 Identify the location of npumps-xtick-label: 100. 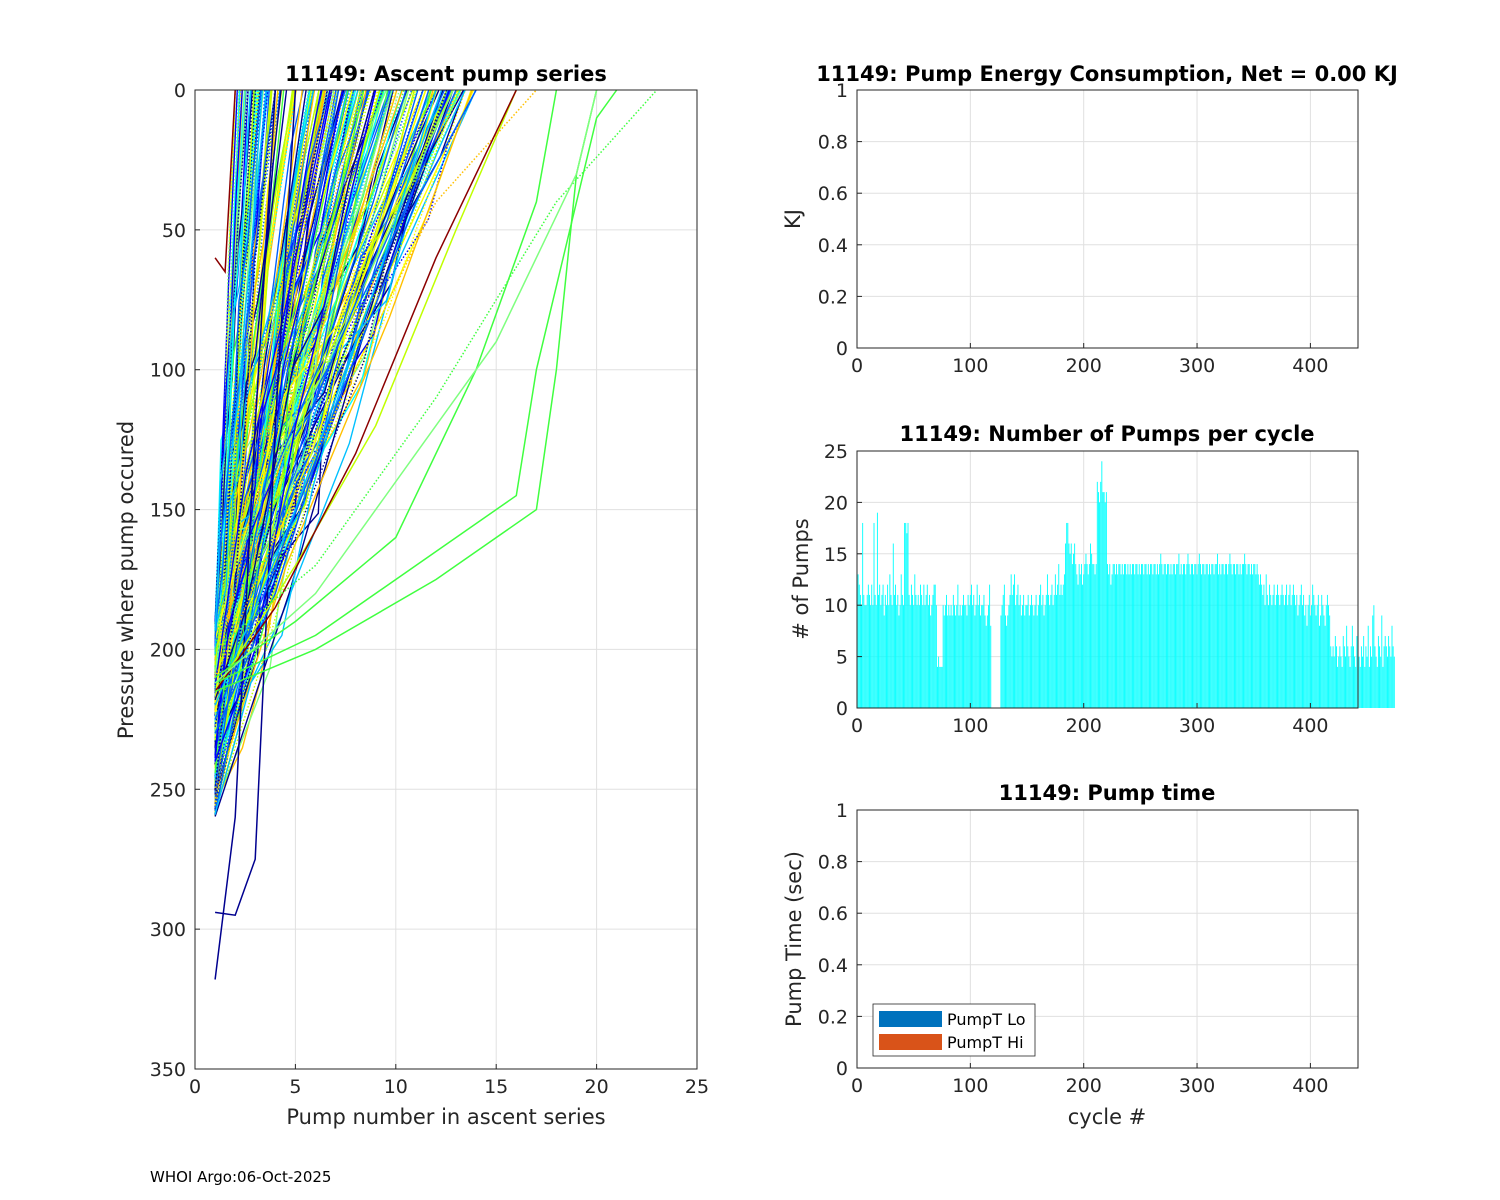
(970, 726).